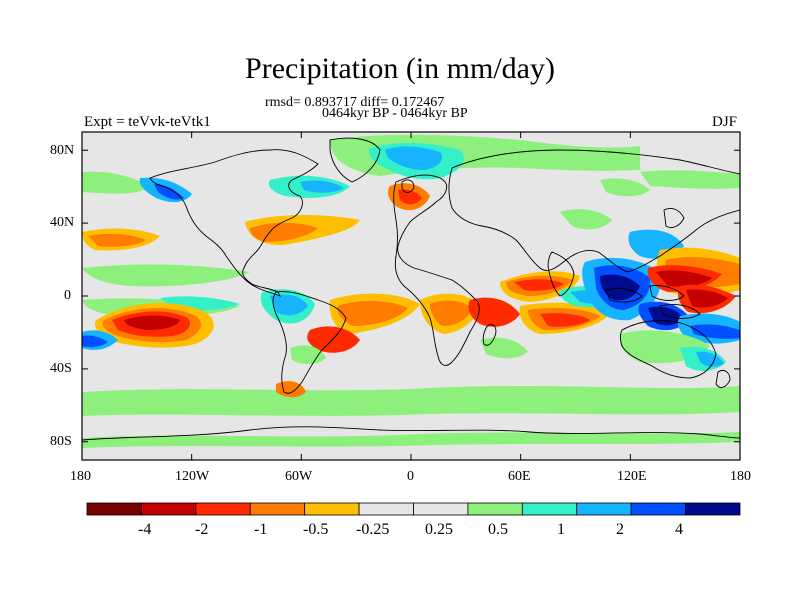  What do you see at coordinates (725, 122) in the screenshot?
I see `season-label: DJF` at bounding box center [725, 122].